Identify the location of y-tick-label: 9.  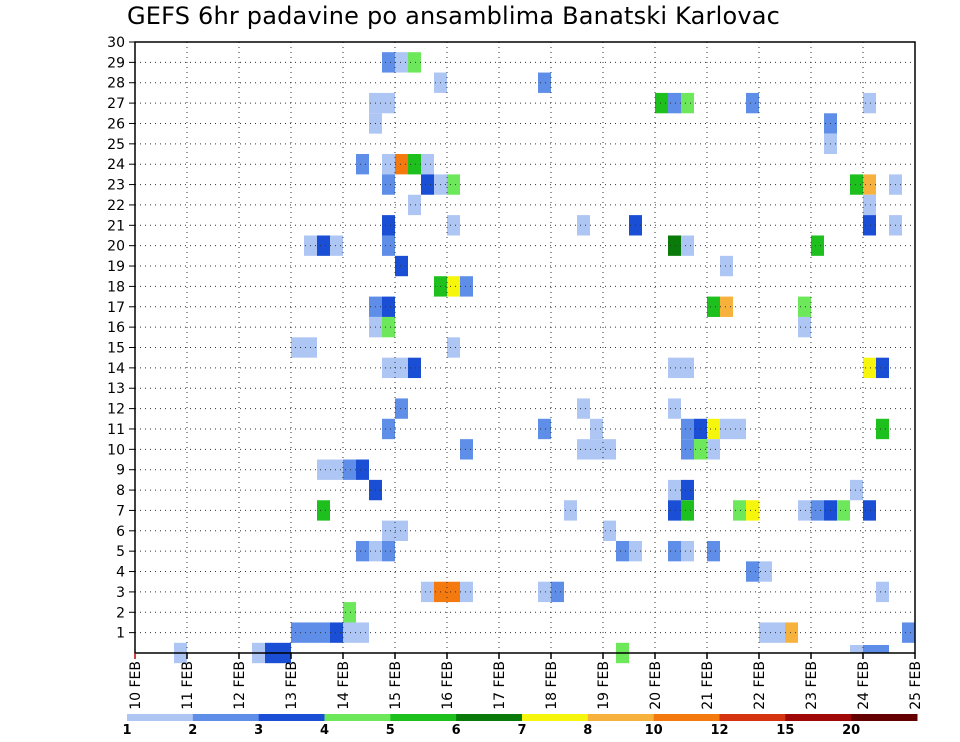
(120, 471).